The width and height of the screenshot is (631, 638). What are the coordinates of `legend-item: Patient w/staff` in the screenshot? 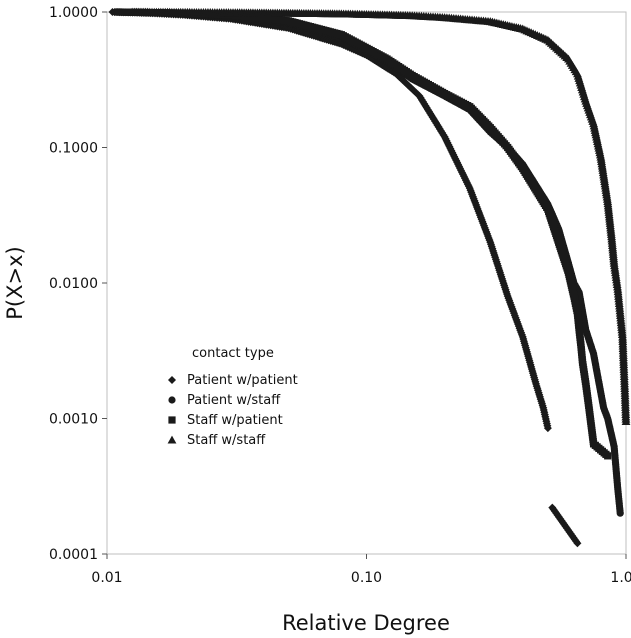 It's located at (224, 400).